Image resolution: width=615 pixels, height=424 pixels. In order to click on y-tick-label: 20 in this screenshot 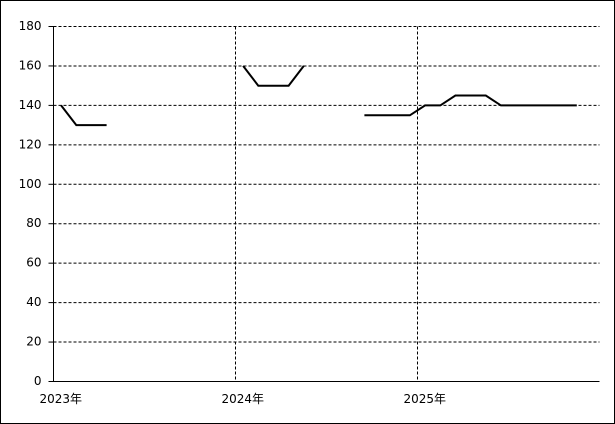, I will do `click(33, 342)`.